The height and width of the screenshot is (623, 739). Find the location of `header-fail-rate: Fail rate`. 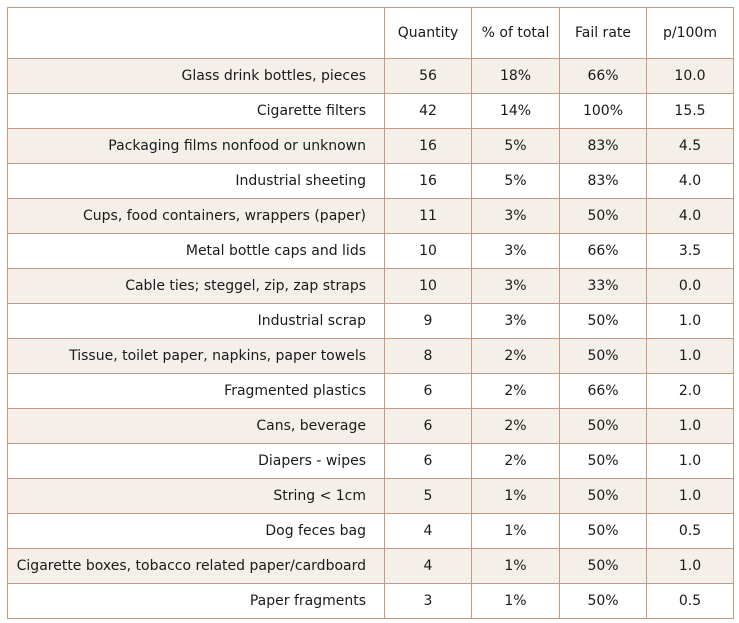

header-fail-rate: Fail rate is located at coordinates (603, 33).